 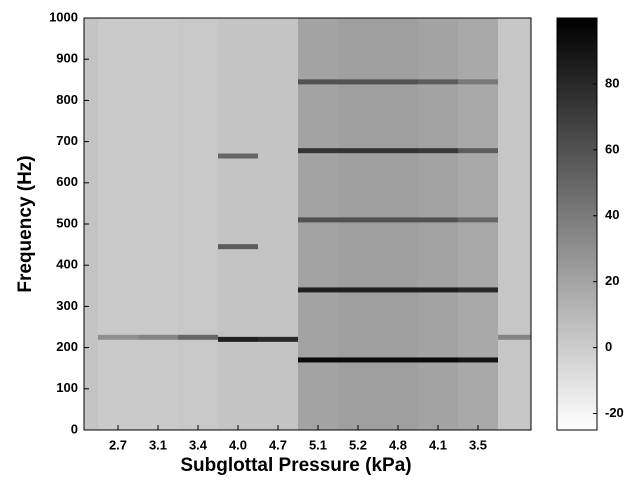 What do you see at coordinates (67, 99) in the screenshot?
I see `y-tick-label: 800` at bounding box center [67, 99].